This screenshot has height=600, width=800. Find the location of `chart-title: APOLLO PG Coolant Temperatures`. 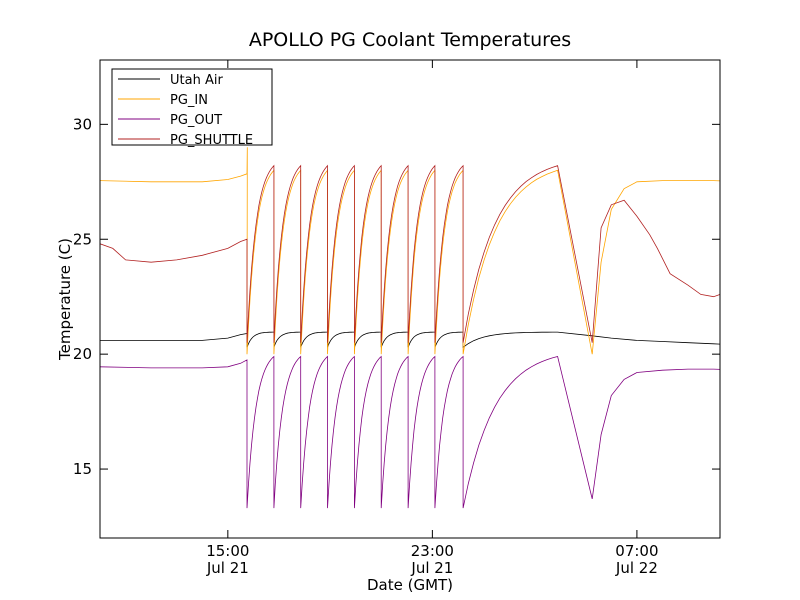

chart-title: APOLLO PG Coolant Temperatures is located at coordinates (410, 40).